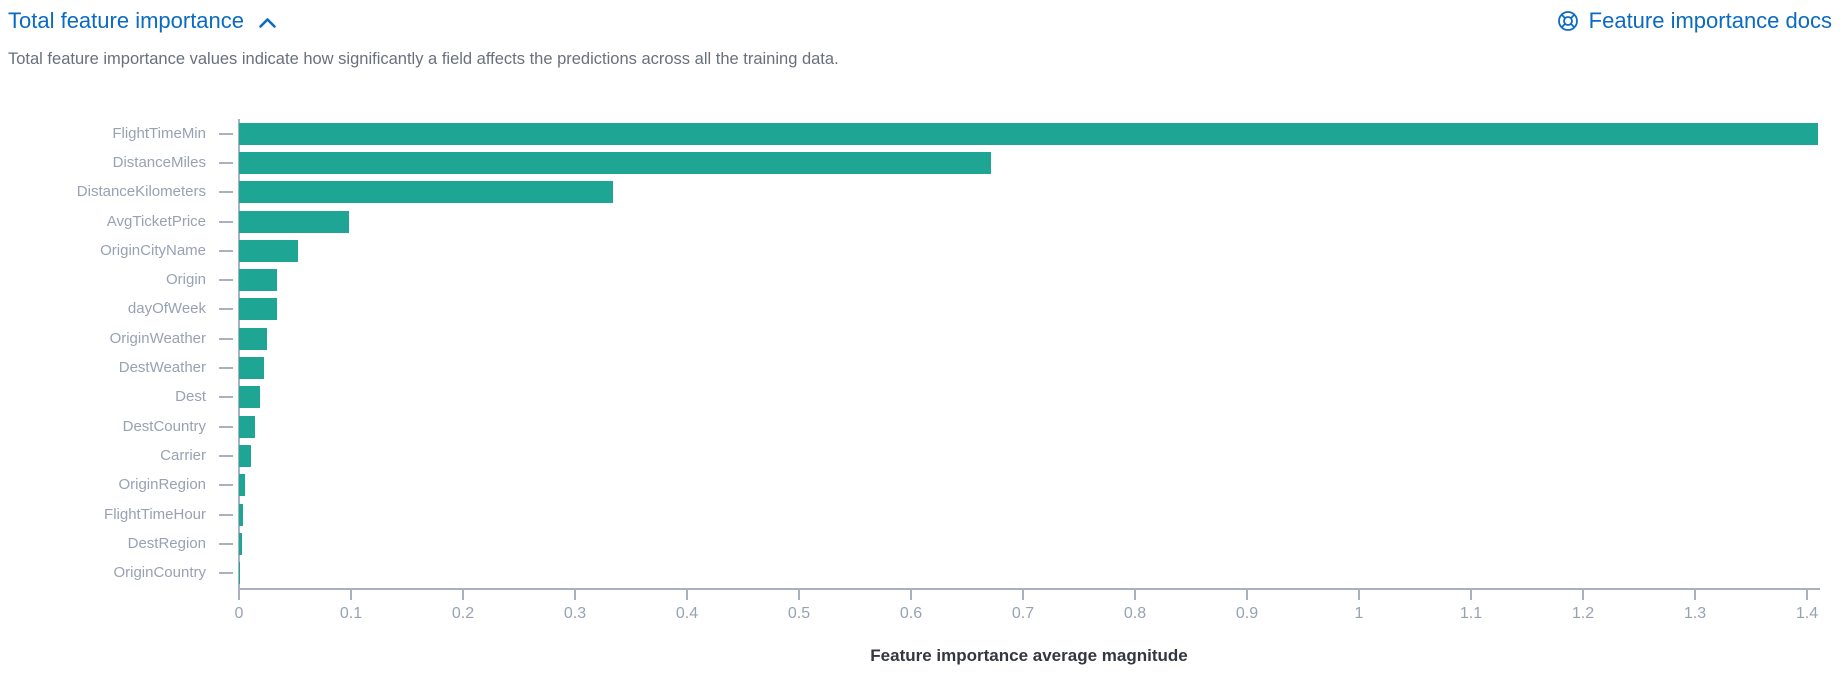  Describe the element at coordinates (1710, 20) in the screenshot. I see `docs-link-label: Feature importance docs` at that location.